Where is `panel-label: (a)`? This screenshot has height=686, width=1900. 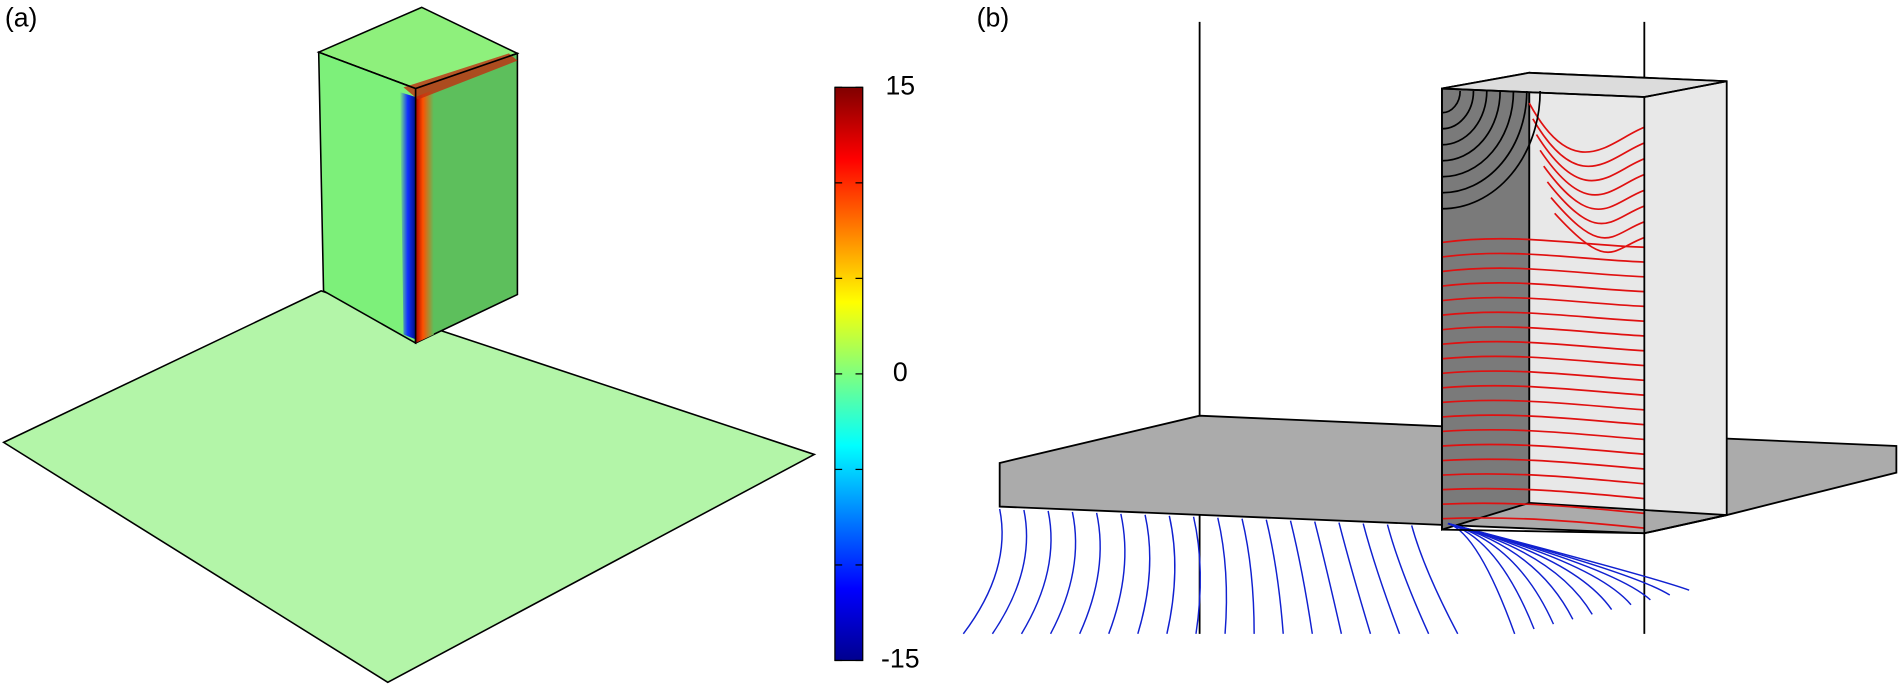 panel-label: (a) is located at coordinates (21, 18).